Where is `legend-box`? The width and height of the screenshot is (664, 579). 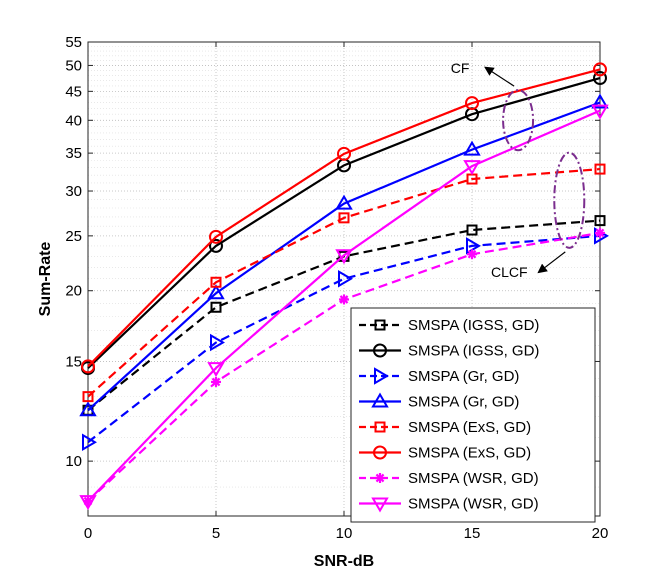
legend-box is located at coordinates (473, 415).